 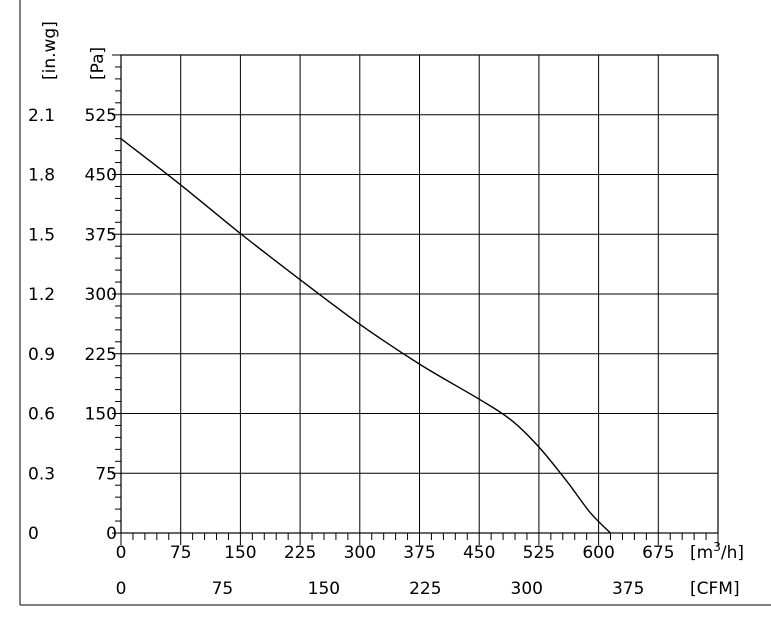 I want to click on y-tick-label-inwg: 1.8, so click(x=41, y=176).